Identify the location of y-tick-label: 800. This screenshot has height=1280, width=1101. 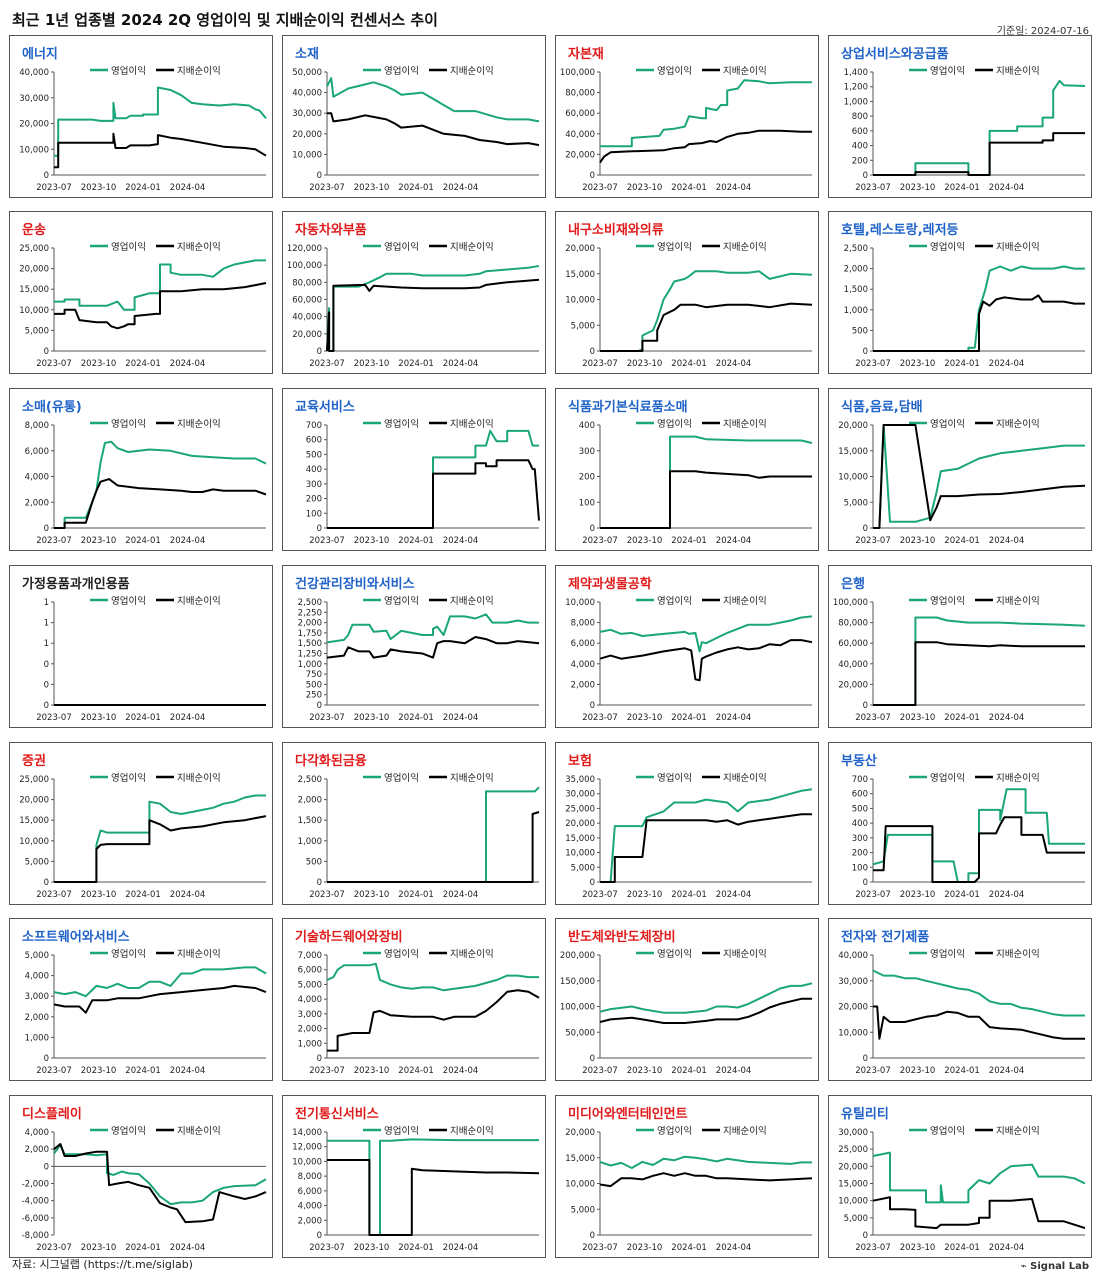
(860, 117).